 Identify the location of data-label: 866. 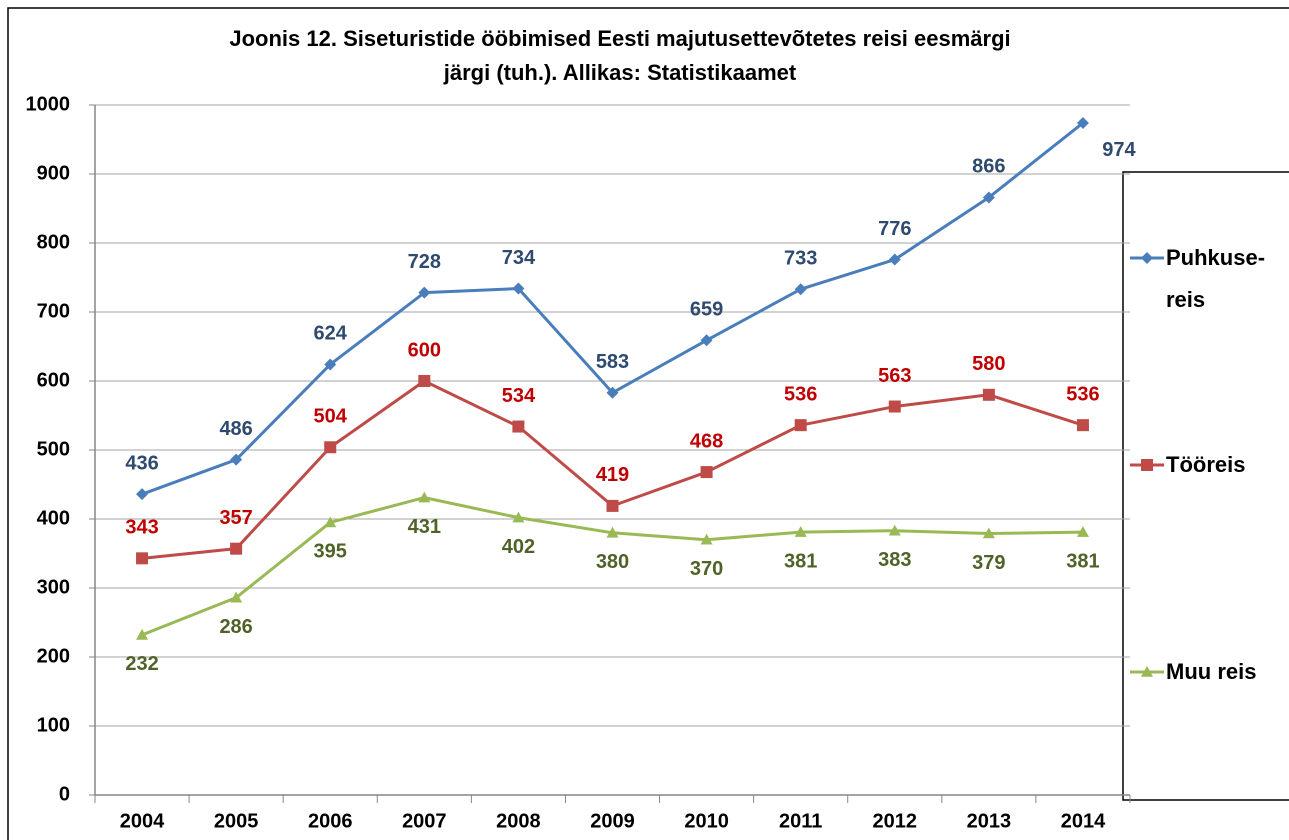
(988, 167).